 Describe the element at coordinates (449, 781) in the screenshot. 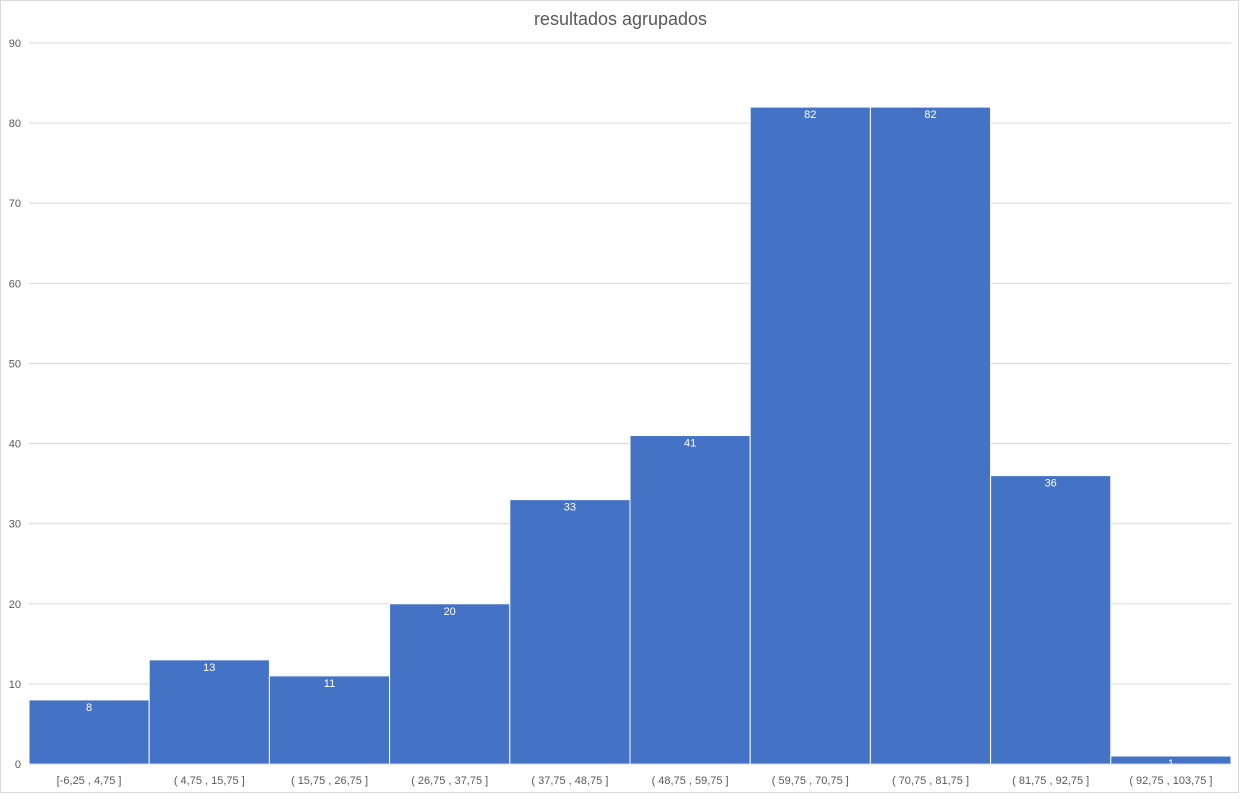

I see `x-tick-label: ( 26,75 , 37,75 ]` at that location.